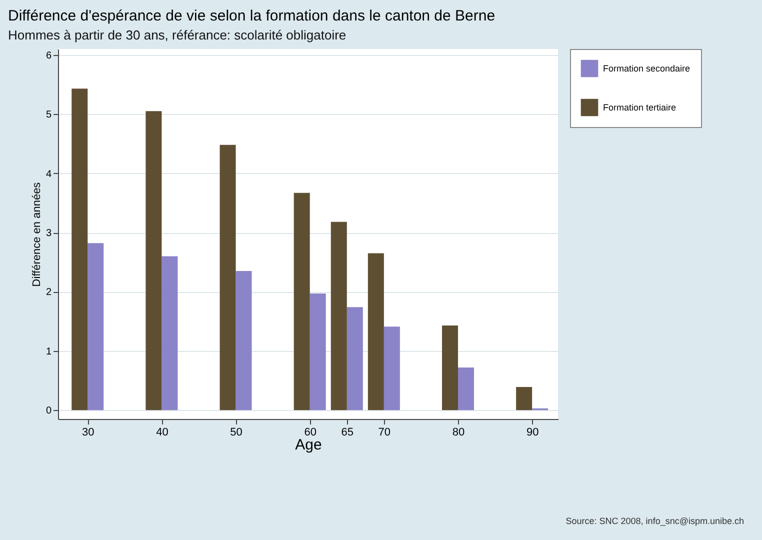 The image size is (762, 540). I want to click on x-tick-label: 60, so click(310, 432).